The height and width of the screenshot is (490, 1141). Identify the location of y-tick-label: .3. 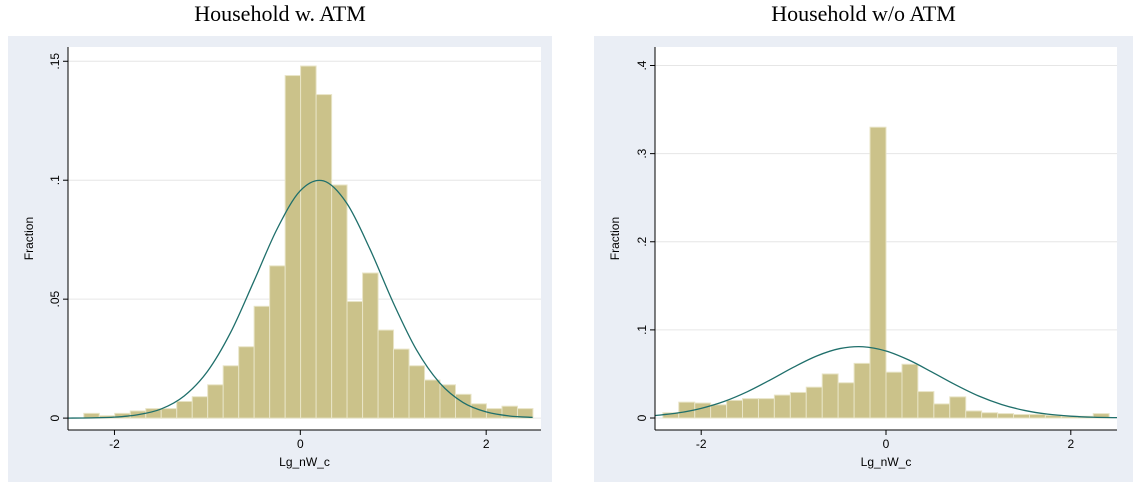
(642, 153).